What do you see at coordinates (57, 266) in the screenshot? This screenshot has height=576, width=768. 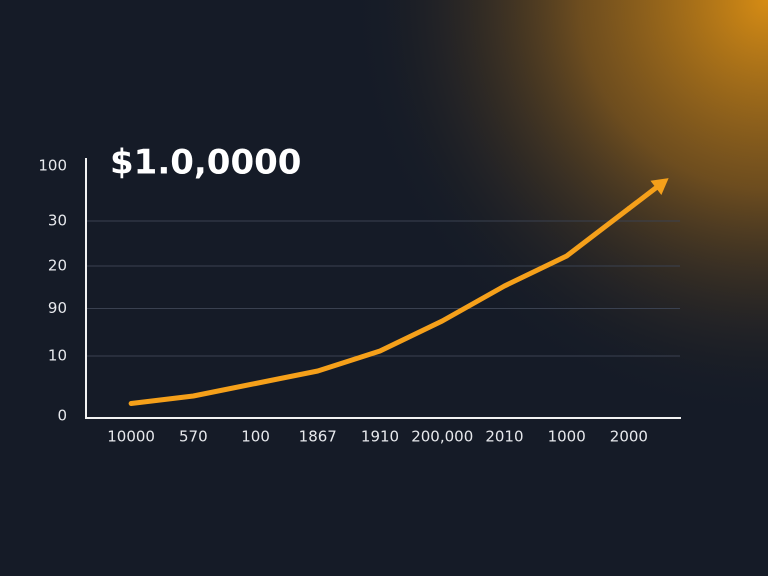 I see `y-tick-label: 20` at bounding box center [57, 266].